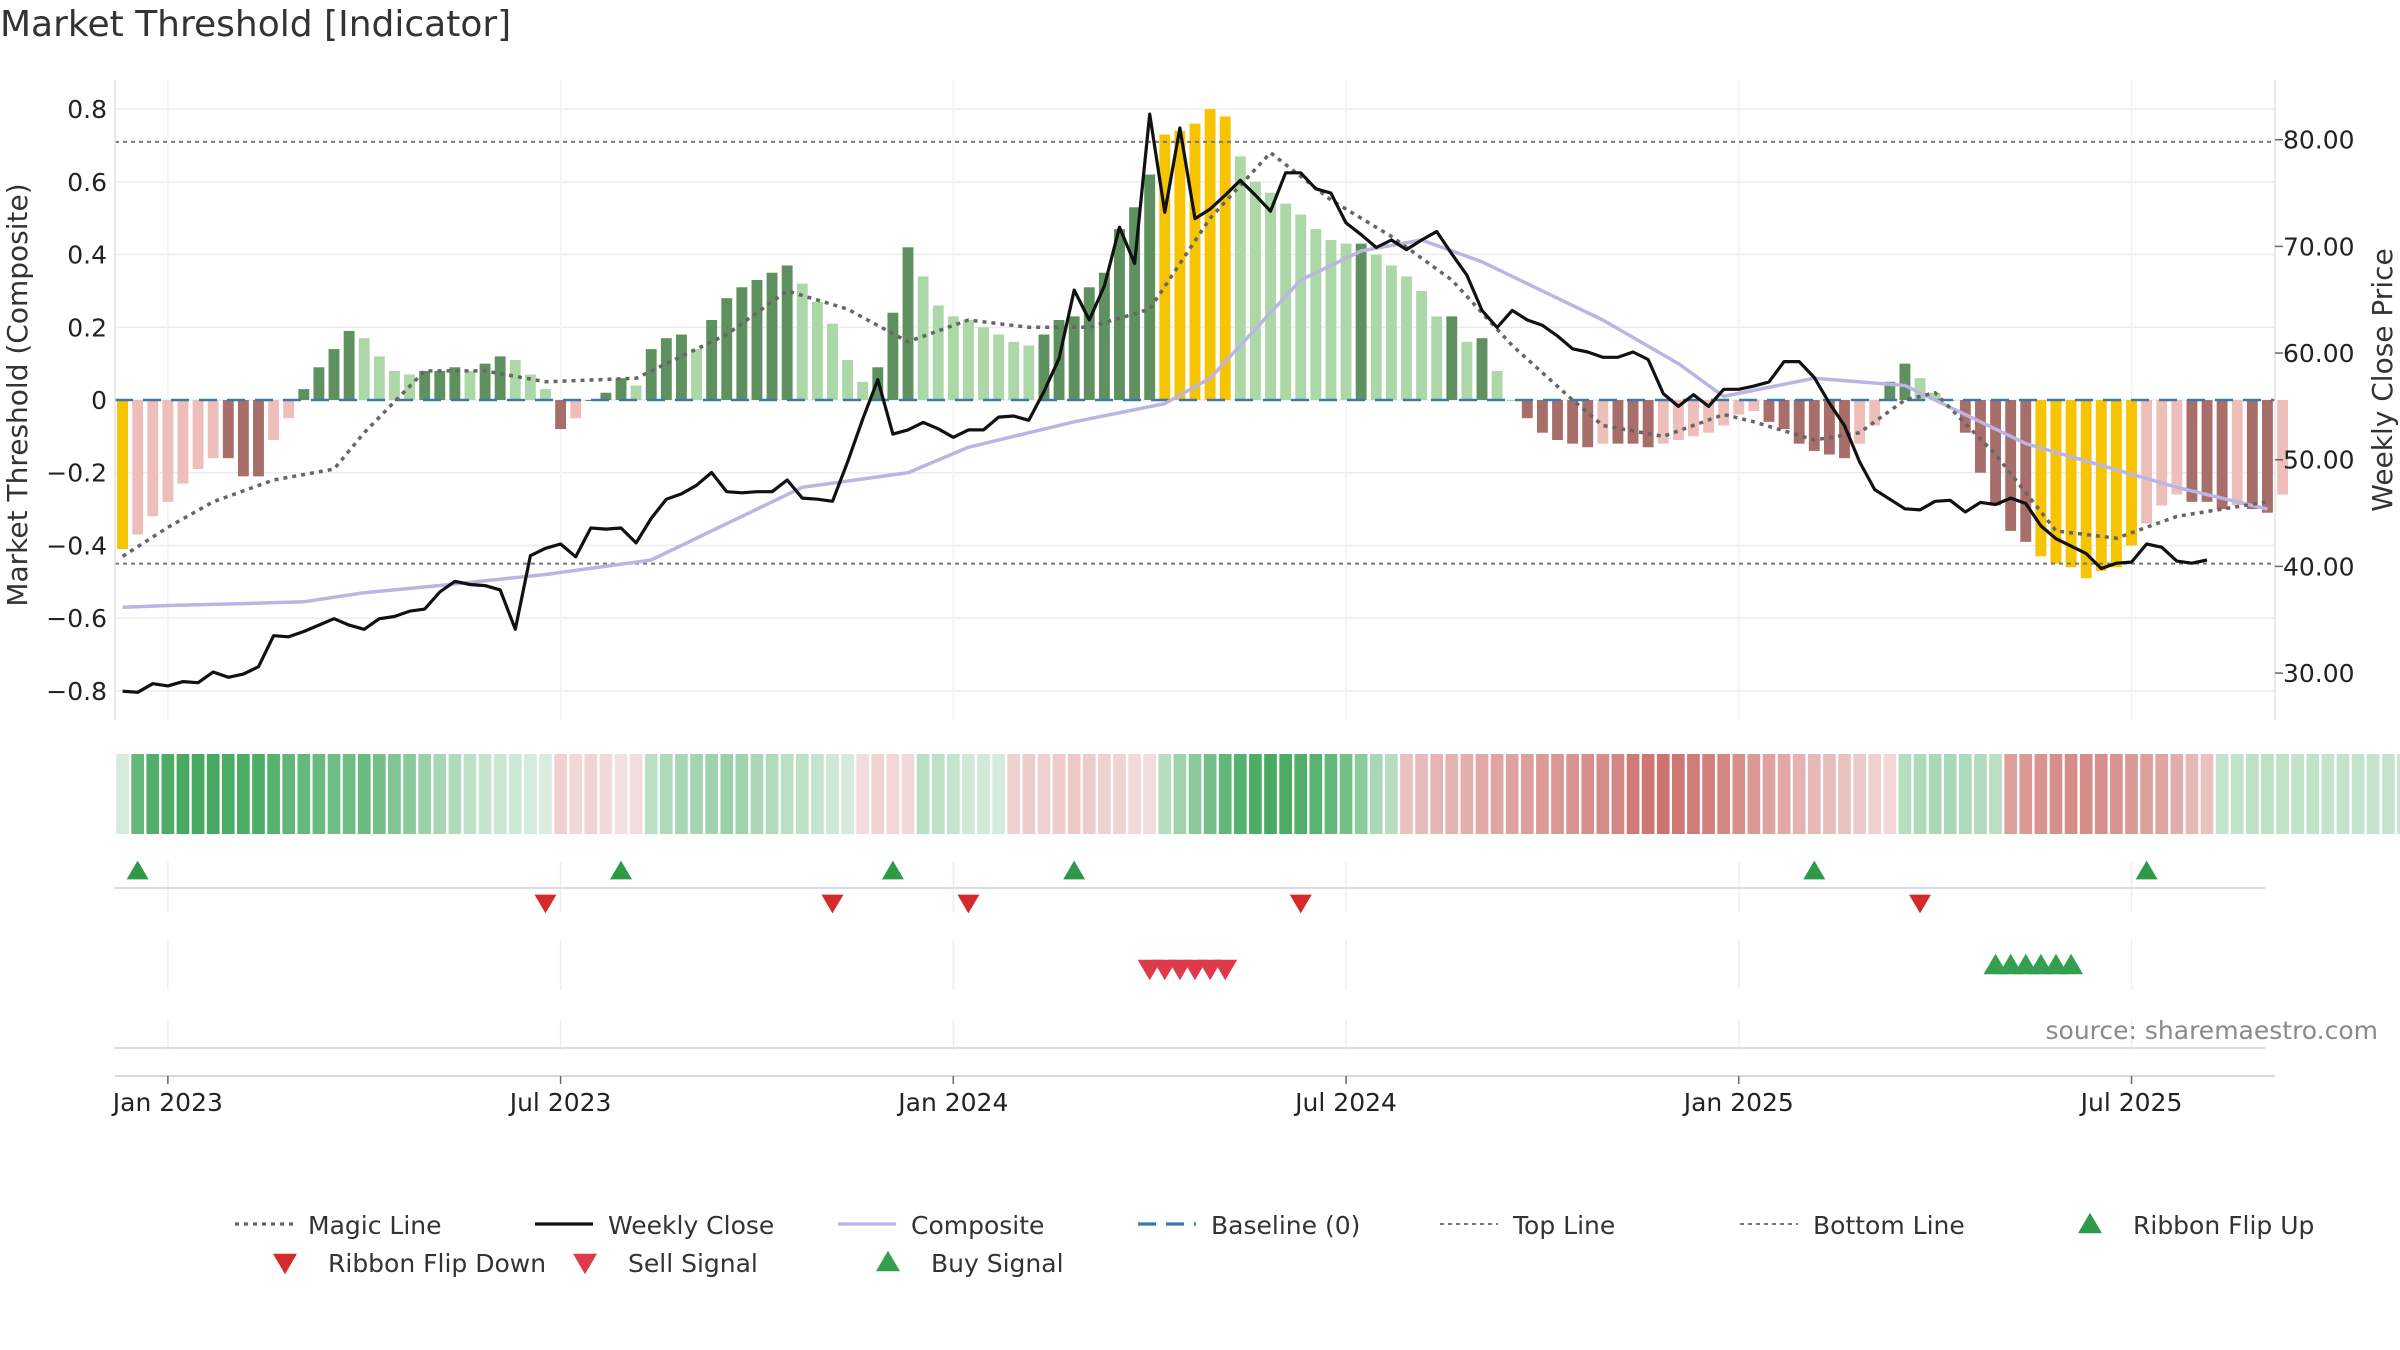 The width and height of the screenshot is (2400, 1350). What do you see at coordinates (409, 1263) in the screenshot?
I see `legend-item: Ribbon Flip Down` at bounding box center [409, 1263].